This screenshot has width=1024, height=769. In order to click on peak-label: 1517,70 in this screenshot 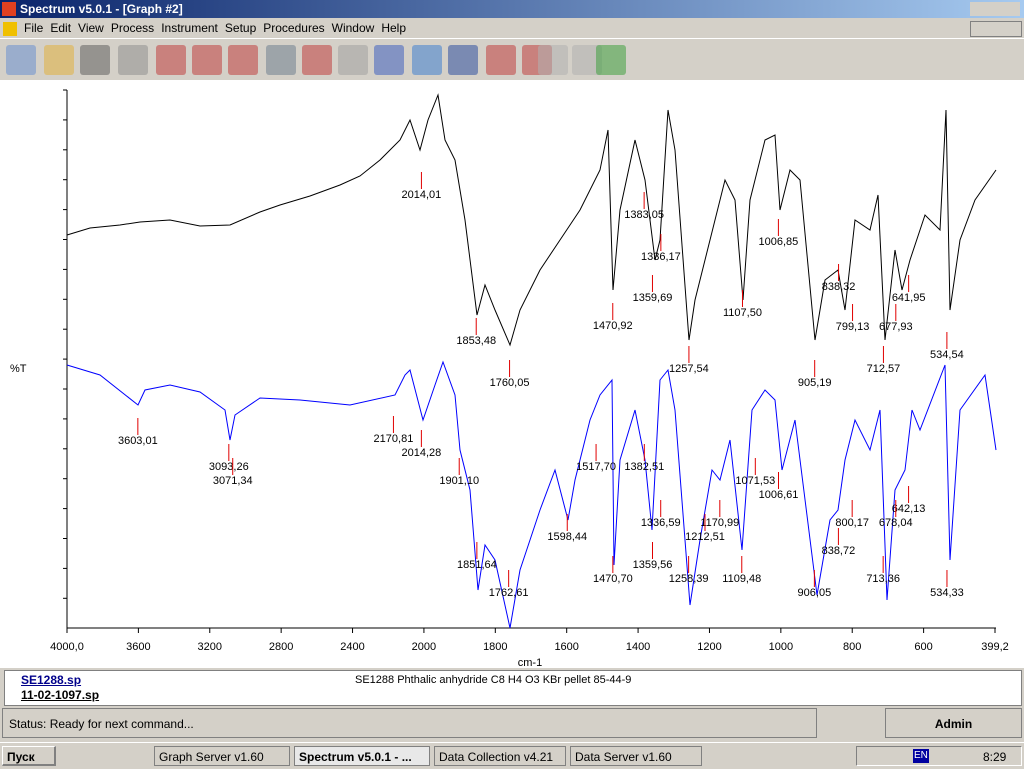, I will do `click(596, 467)`.